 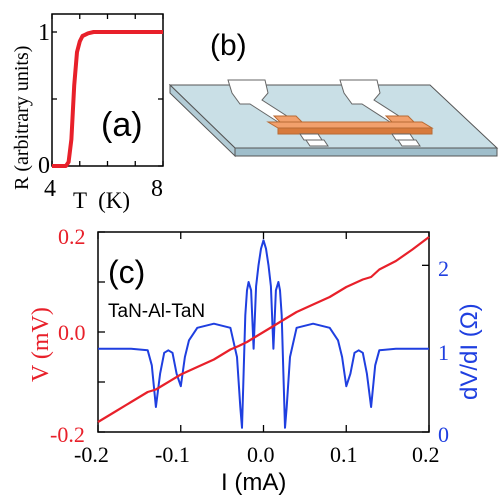 I want to click on panel-a-xtick-8: 8, so click(x=157, y=189).